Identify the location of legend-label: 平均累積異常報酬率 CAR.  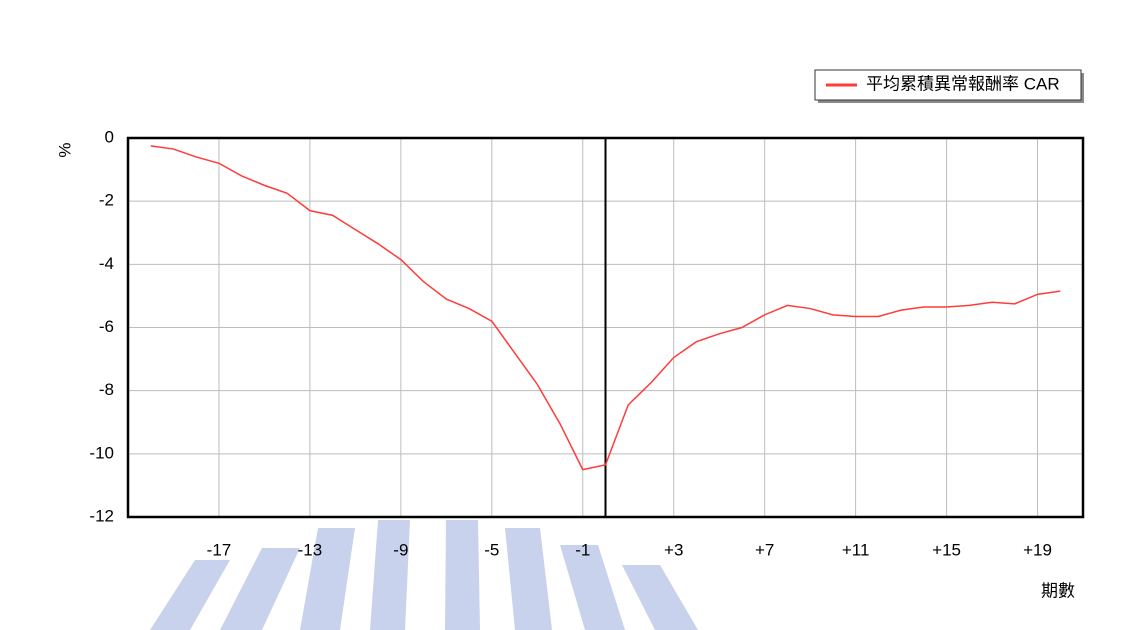
(963, 83).